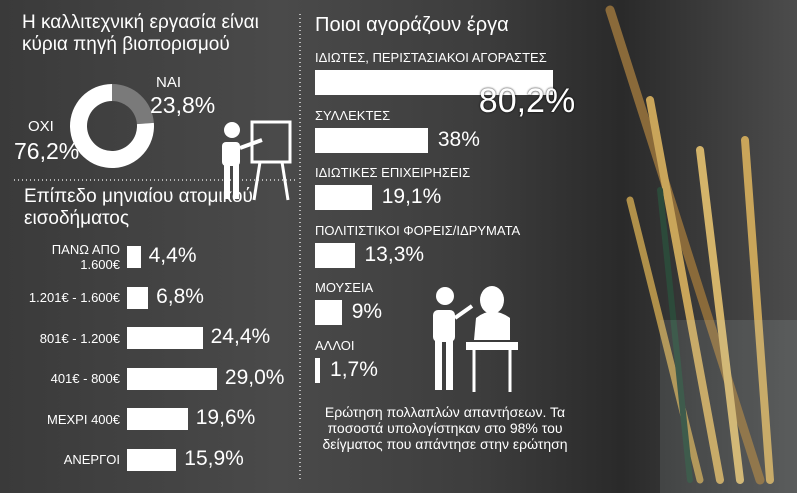 The height and width of the screenshot is (493, 797). Describe the element at coordinates (91, 459) in the screenshot. I see `category-label: ΑΝΕΡΓΟΙ` at that location.